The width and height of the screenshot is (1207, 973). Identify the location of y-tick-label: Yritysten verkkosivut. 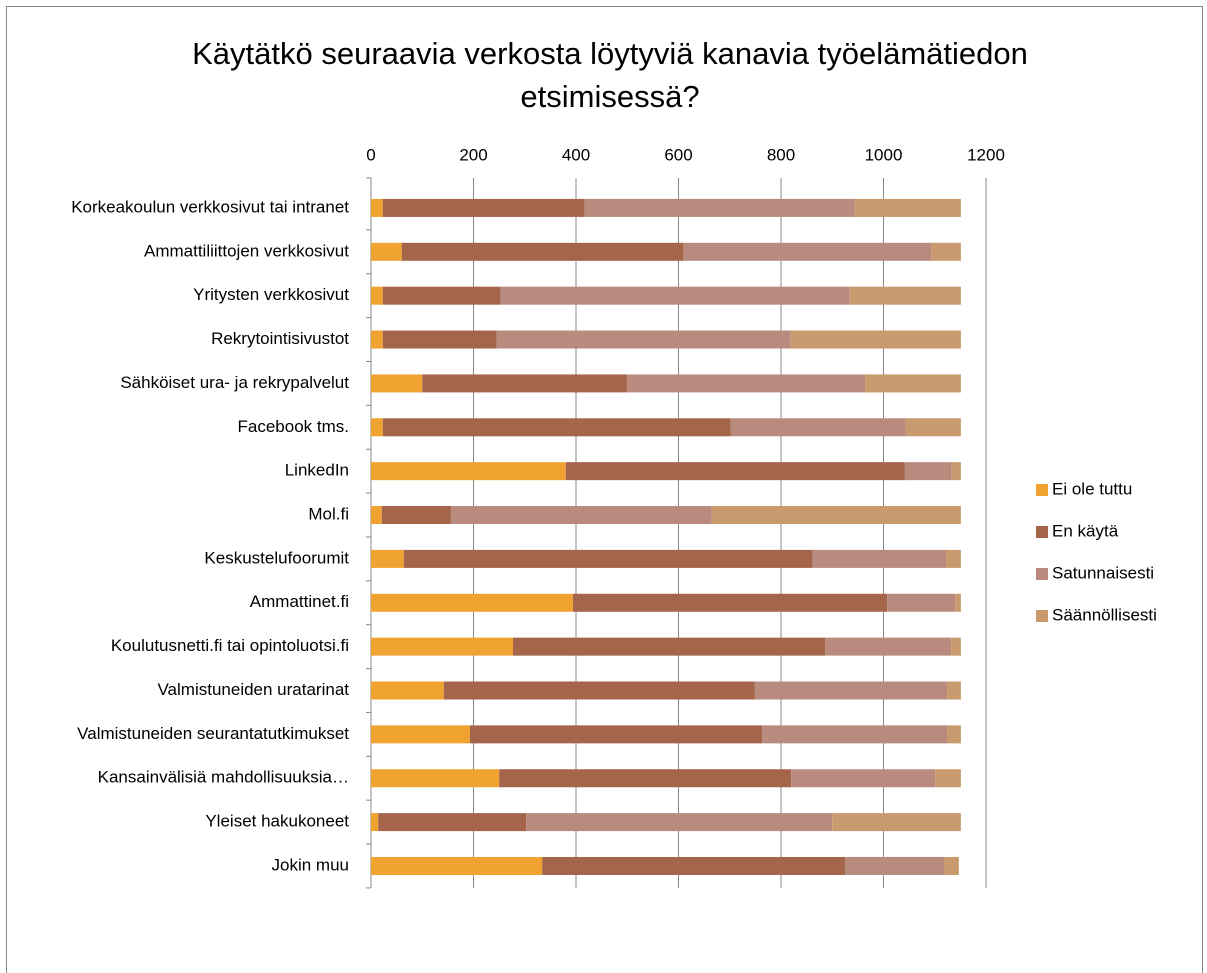
(271, 294).